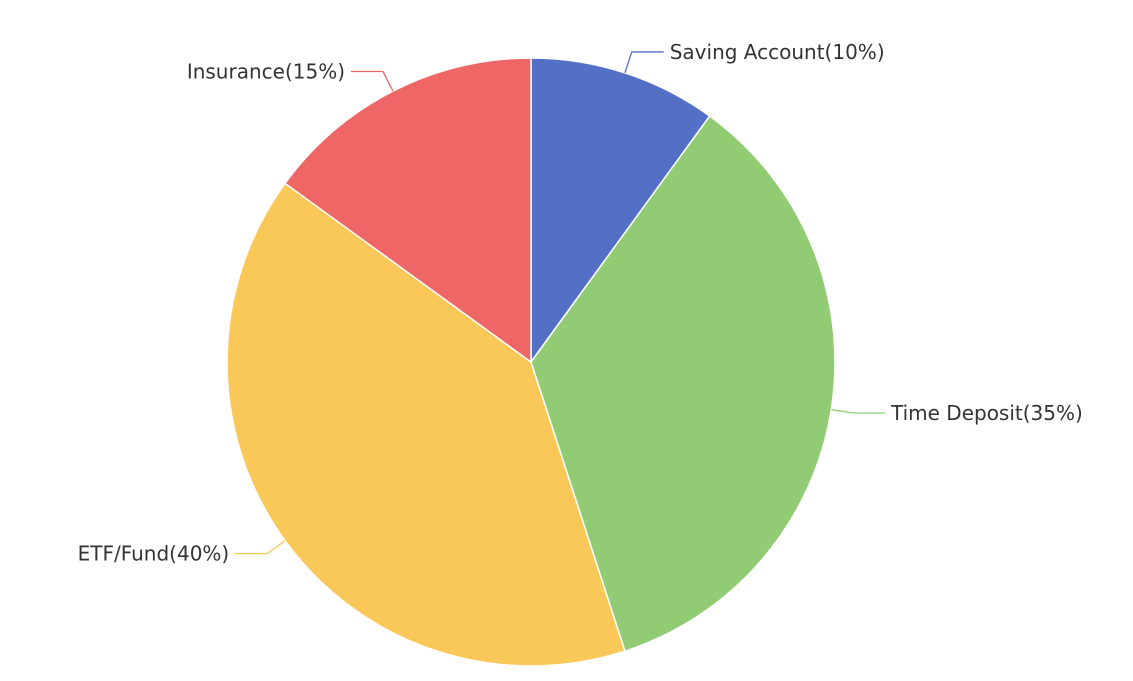 Image resolution: width=1133 pixels, height=681 pixels. What do you see at coordinates (986, 413) in the screenshot?
I see `slice-label-time-deposit: Time Deposit(35%)` at bounding box center [986, 413].